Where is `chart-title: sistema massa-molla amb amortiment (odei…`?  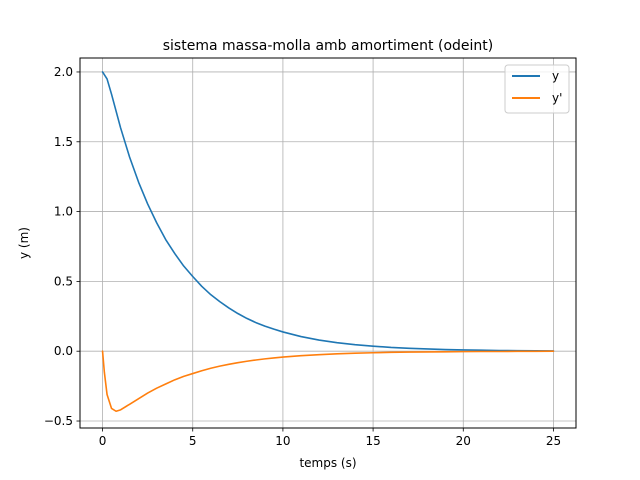 chart-title: sistema massa-molla amb amortiment (odei… is located at coordinates (328, 46).